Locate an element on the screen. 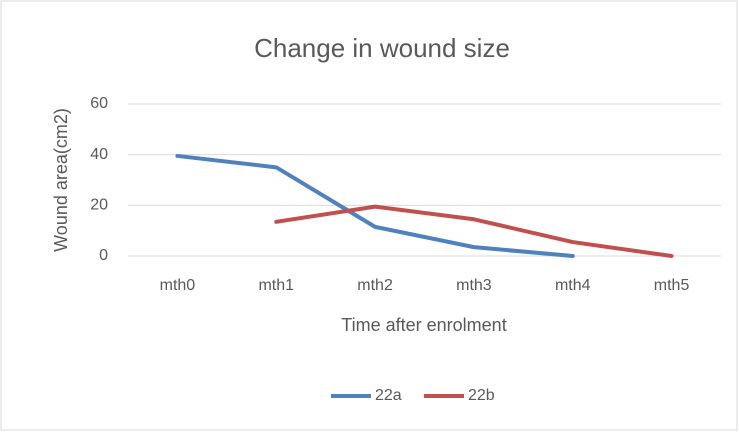 The width and height of the screenshot is (739, 432). y-tick-label: 40 is located at coordinates (99, 154).